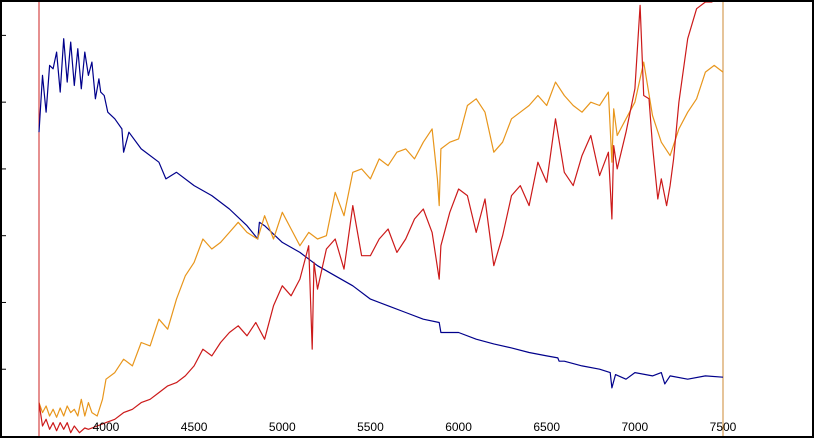  Describe the element at coordinates (106, 427) in the screenshot. I see `x-tick-label-4000: 4000` at that location.